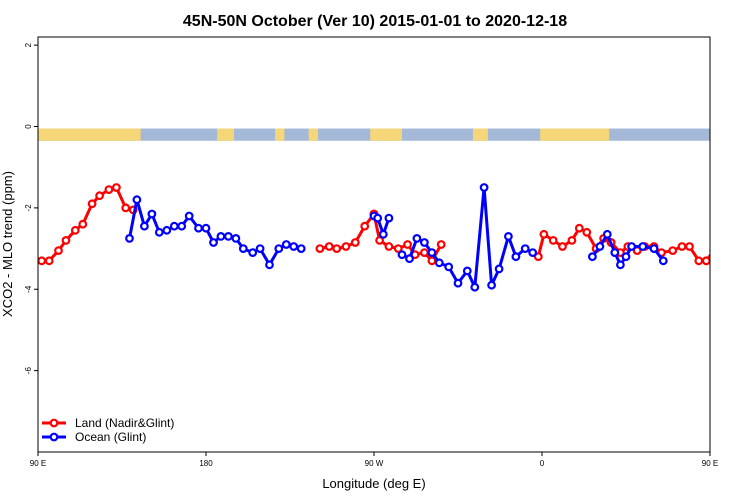 The height and width of the screenshot is (500, 750). Describe the element at coordinates (28, 371) in the screenshot. I see `y-tick-label: -6` at that location.